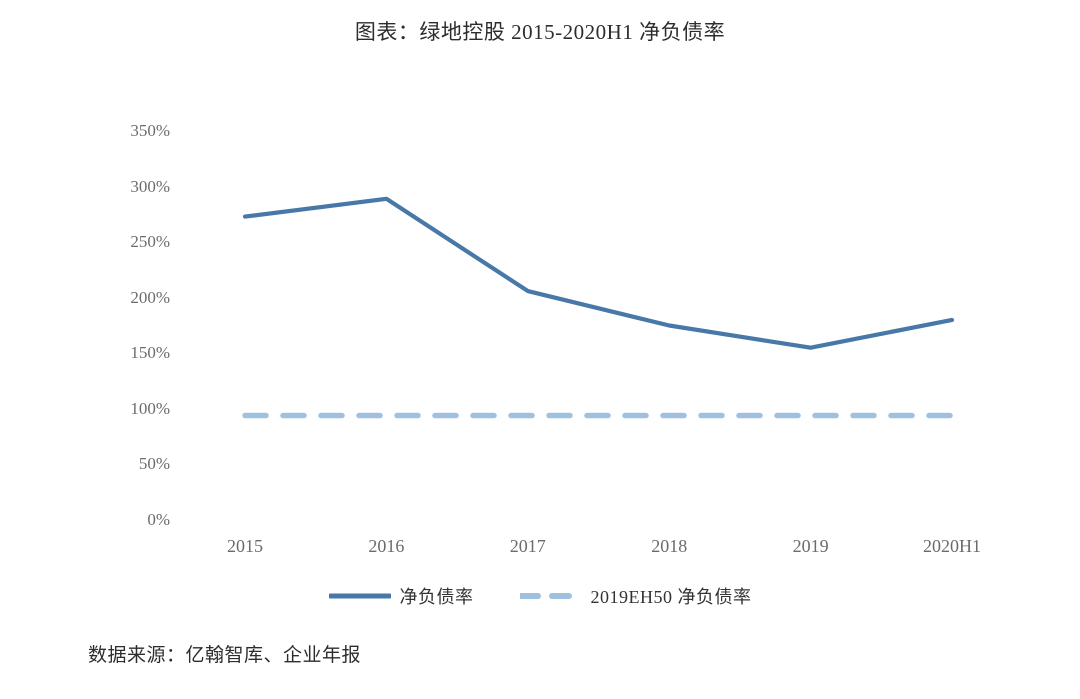  Describe the element at coordinates (225, 655) in the screenshot. I see `source-note: 数据来源：亿翰智库、企业年报` at that location.